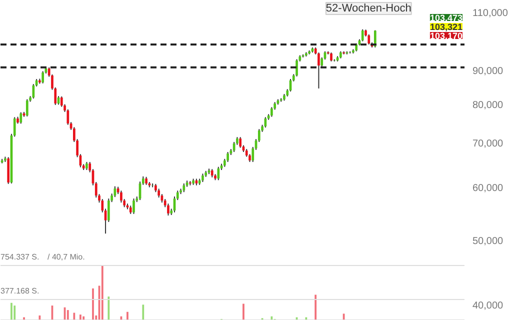 The image size is (510, 320). What do you see at coordinates (488, 72) in the screenshot?
I see `y-tick-label: 90,000` at bounding box center [488, 72].